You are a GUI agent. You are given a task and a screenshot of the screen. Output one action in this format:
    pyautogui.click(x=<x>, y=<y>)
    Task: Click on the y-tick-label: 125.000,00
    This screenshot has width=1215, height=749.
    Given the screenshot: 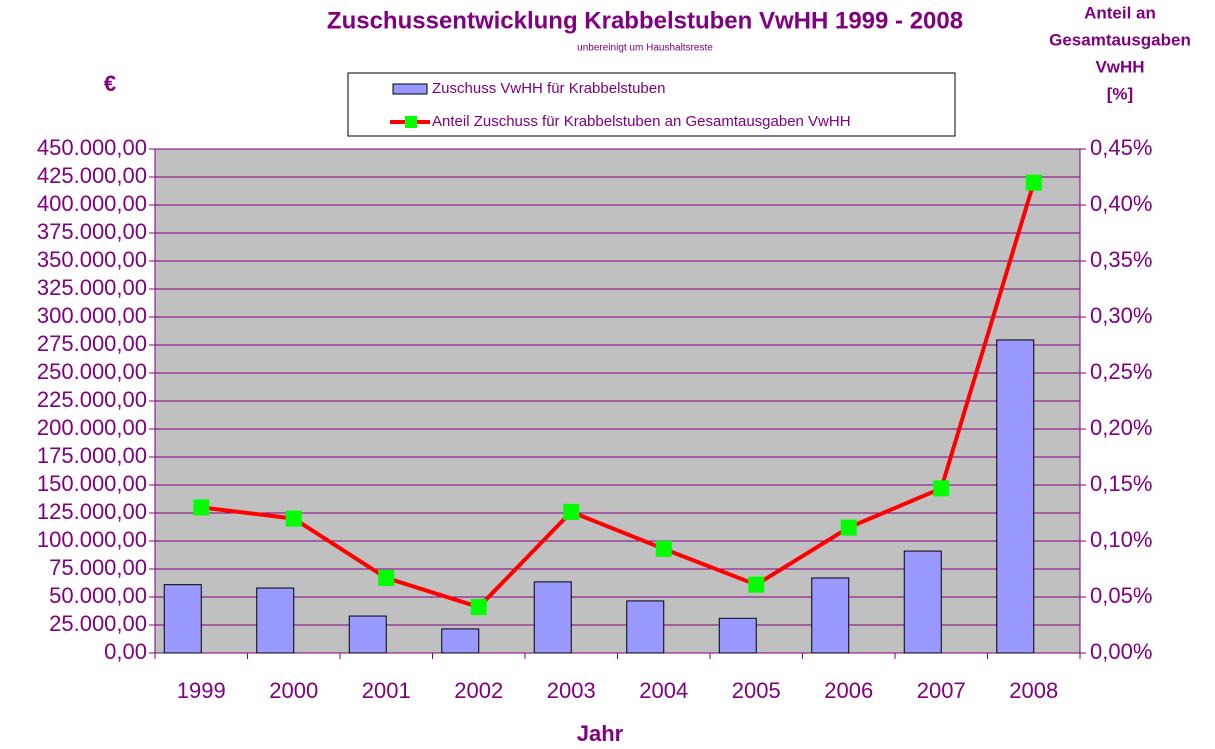 What is the action you would take?
    pyautogui.click(x=92, y=511)
    